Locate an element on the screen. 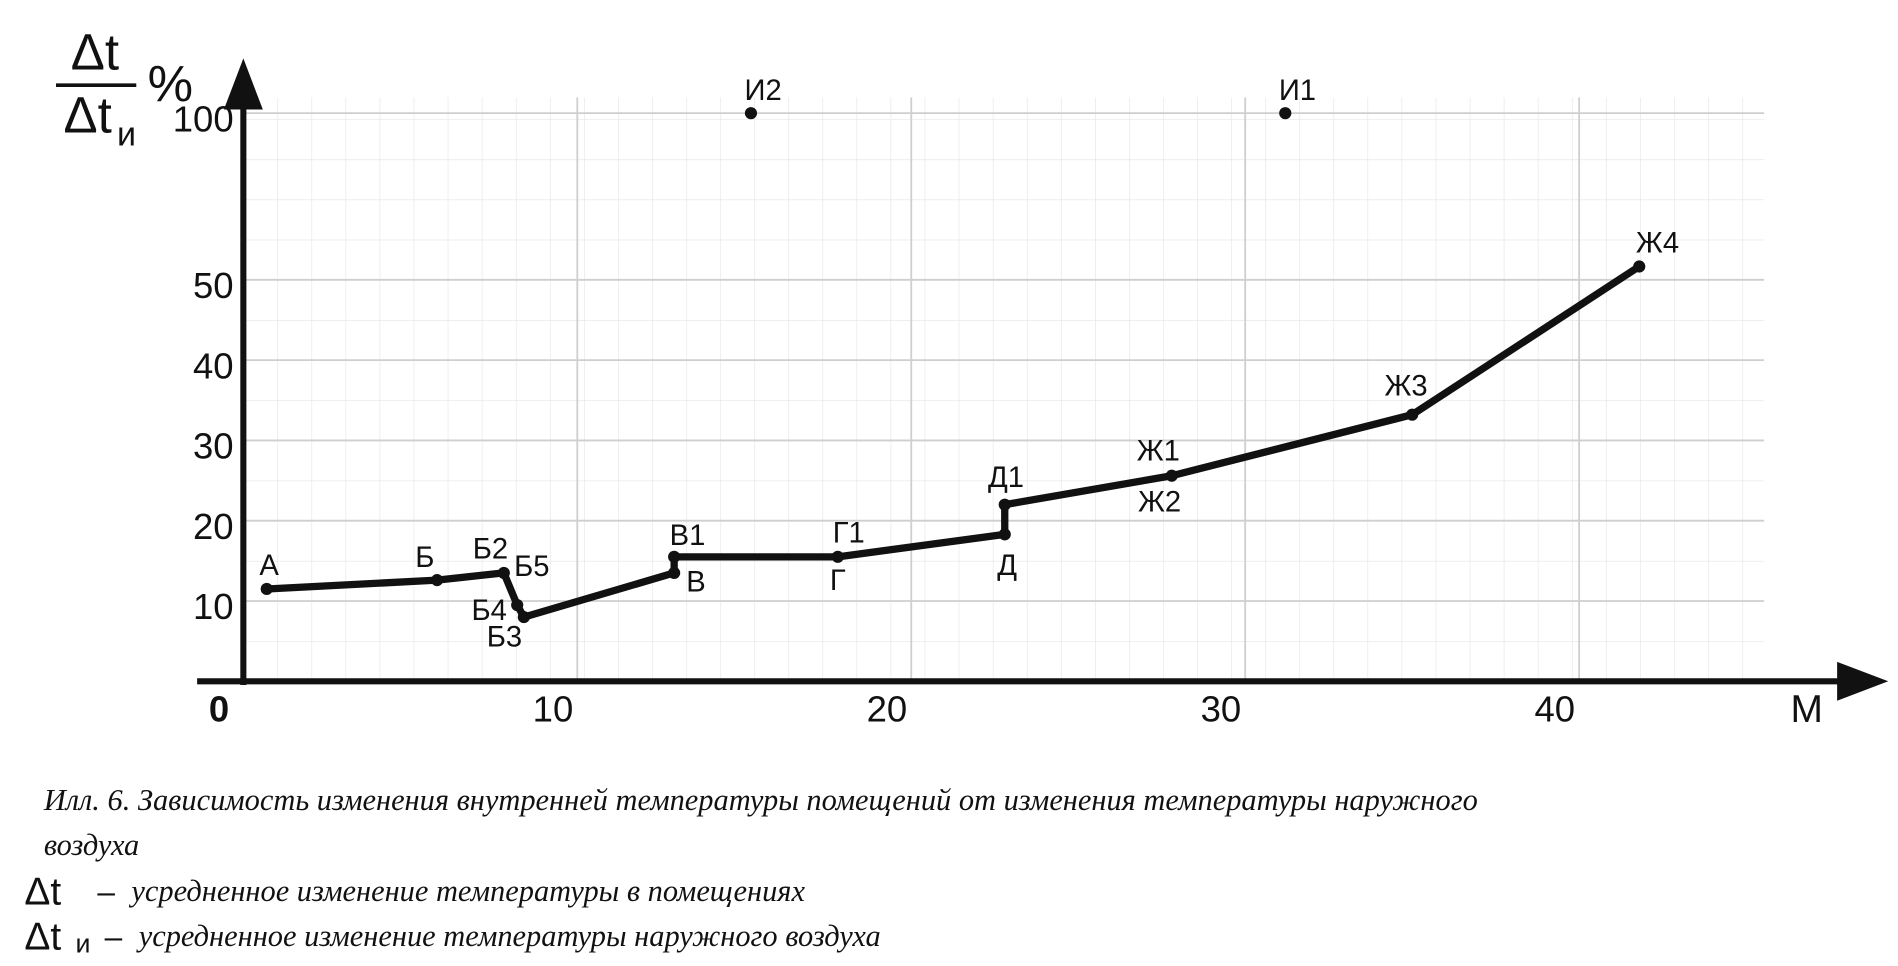  y-tick-label: 10 is located at coordinates (213, 606).